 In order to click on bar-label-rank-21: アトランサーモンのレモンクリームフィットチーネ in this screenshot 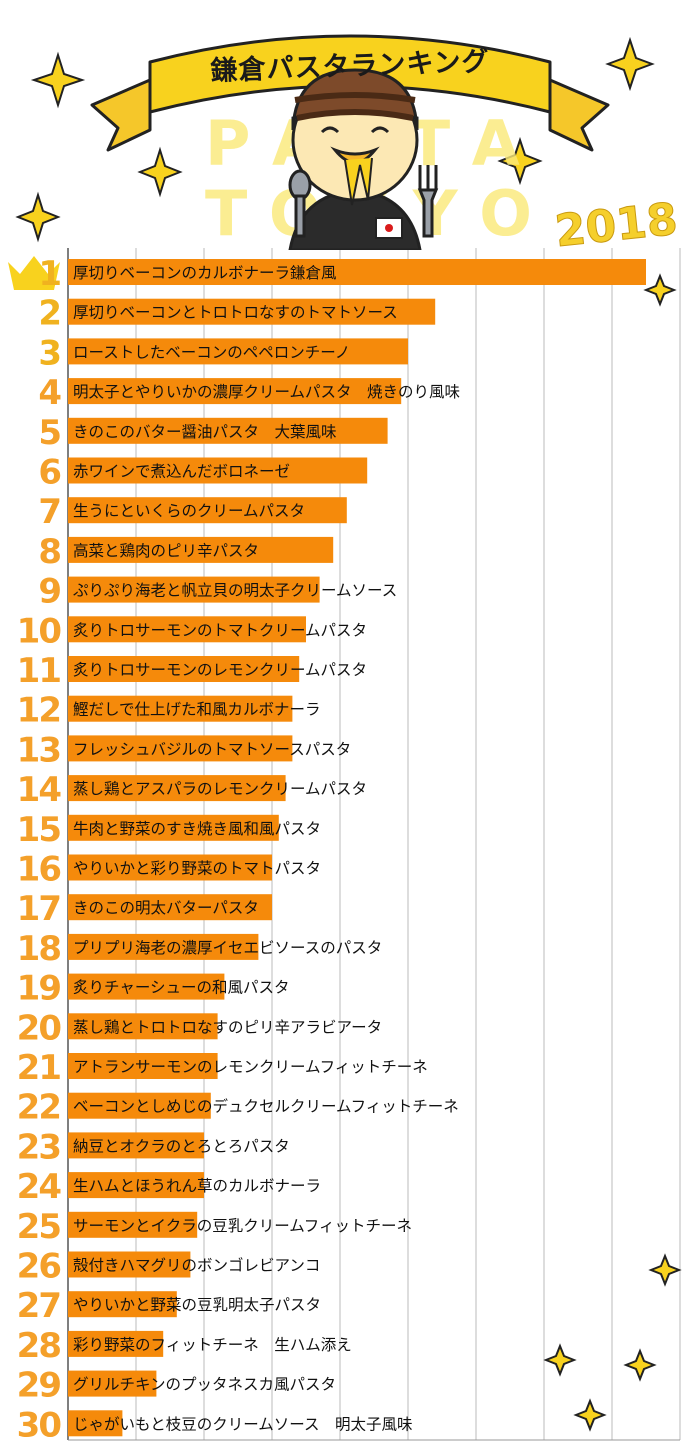, I will do `click(250, 1067)`.